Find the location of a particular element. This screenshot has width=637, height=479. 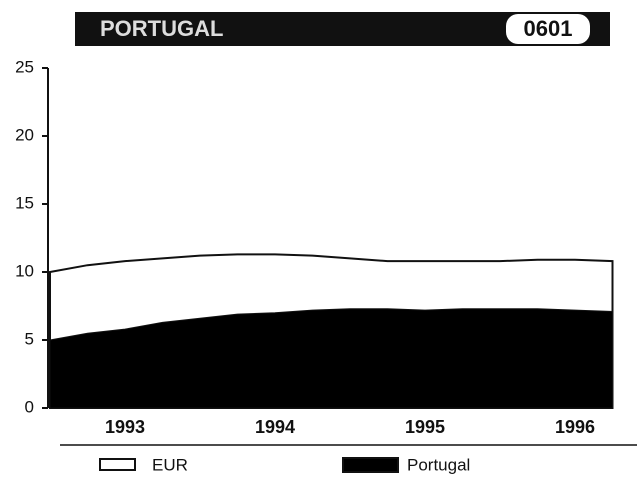

x-tick-label: 1995 is located at coordinates (425, 427).